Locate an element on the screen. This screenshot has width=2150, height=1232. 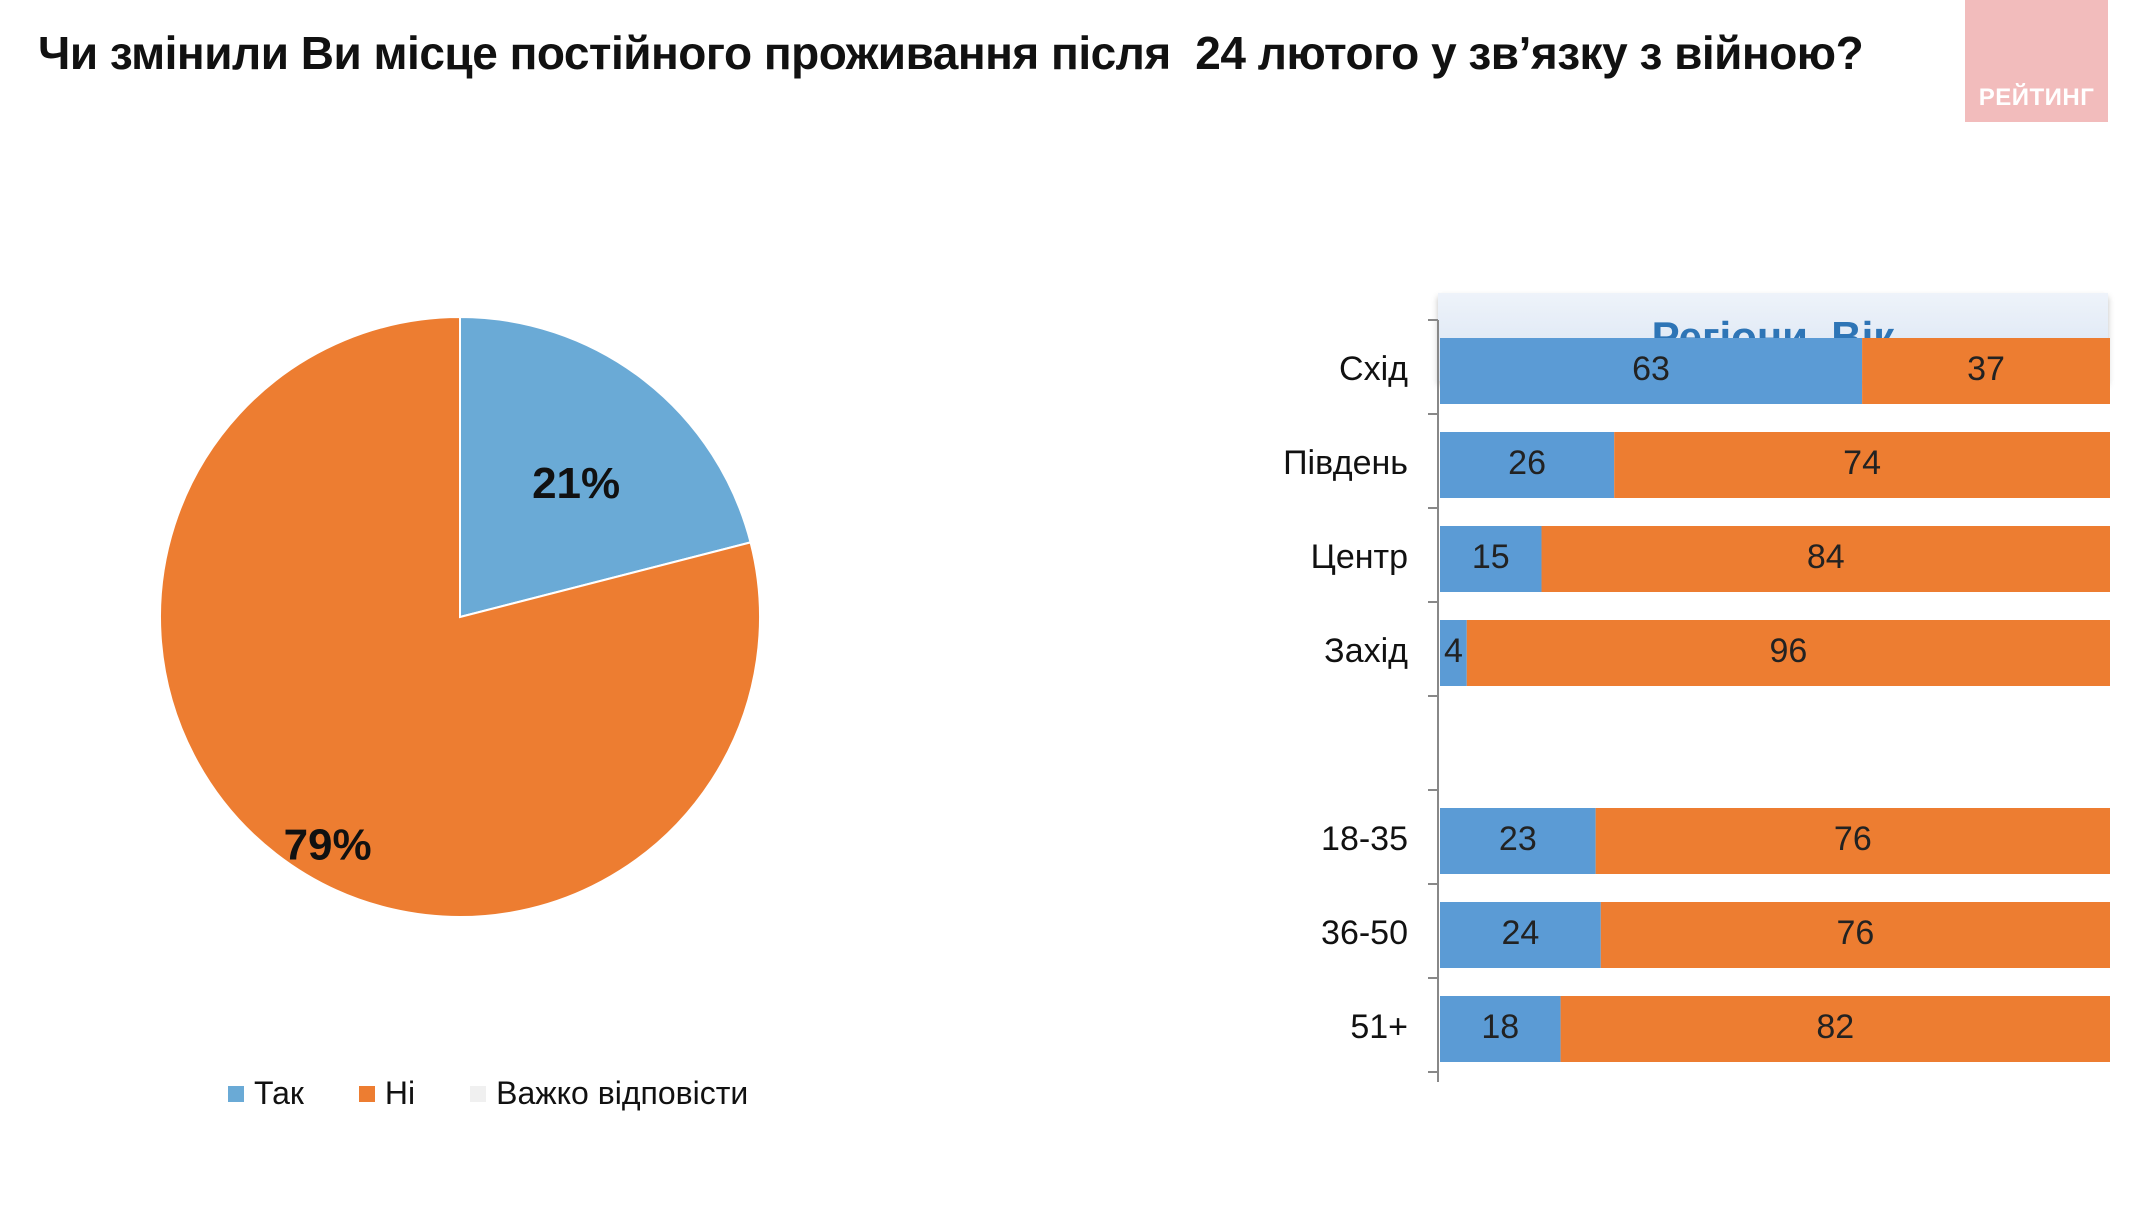
bar-data-label-no: 84 is located at coordinates (1826, 557).